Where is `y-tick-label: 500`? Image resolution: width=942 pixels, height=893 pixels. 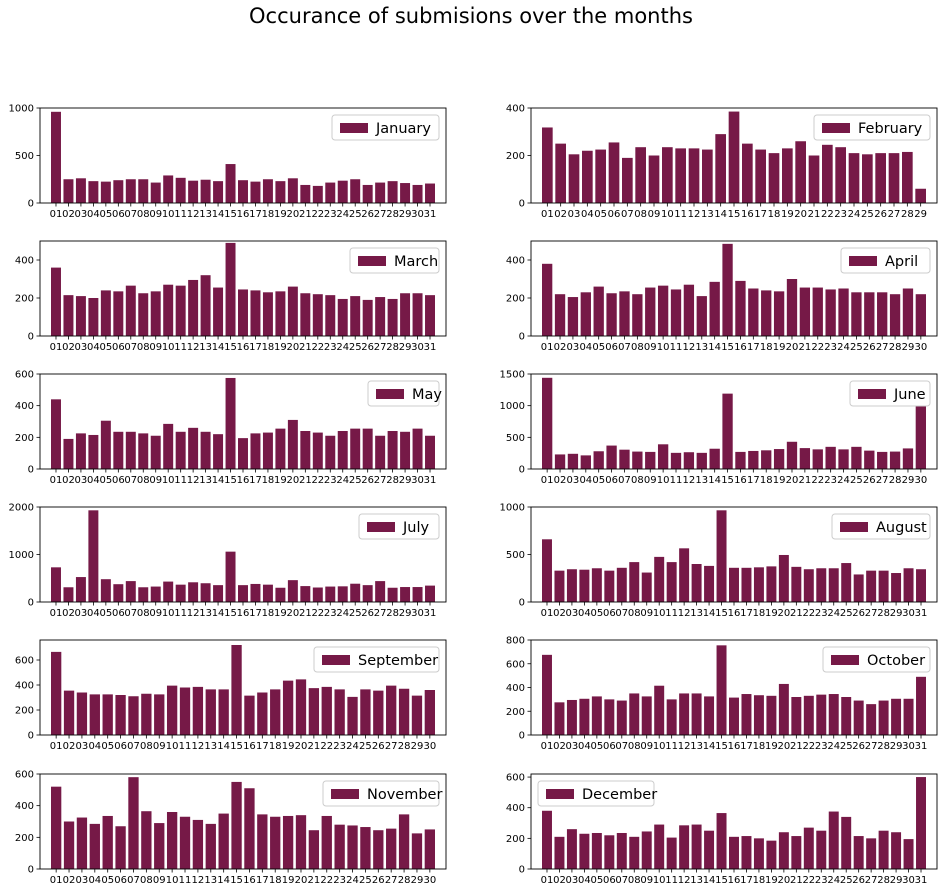
y-tick-label: 500 is located at coordinates (515, 438).